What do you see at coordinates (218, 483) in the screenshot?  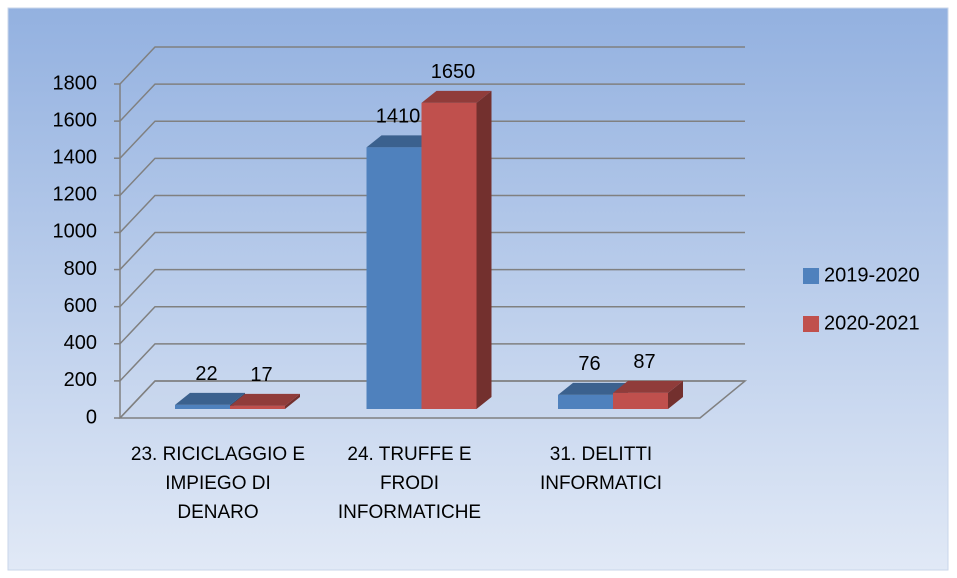 I see `x-tick-label: 23. RICICLAGGIO E IMPIEGO DI DENARO` at bounding box center [218, 483].